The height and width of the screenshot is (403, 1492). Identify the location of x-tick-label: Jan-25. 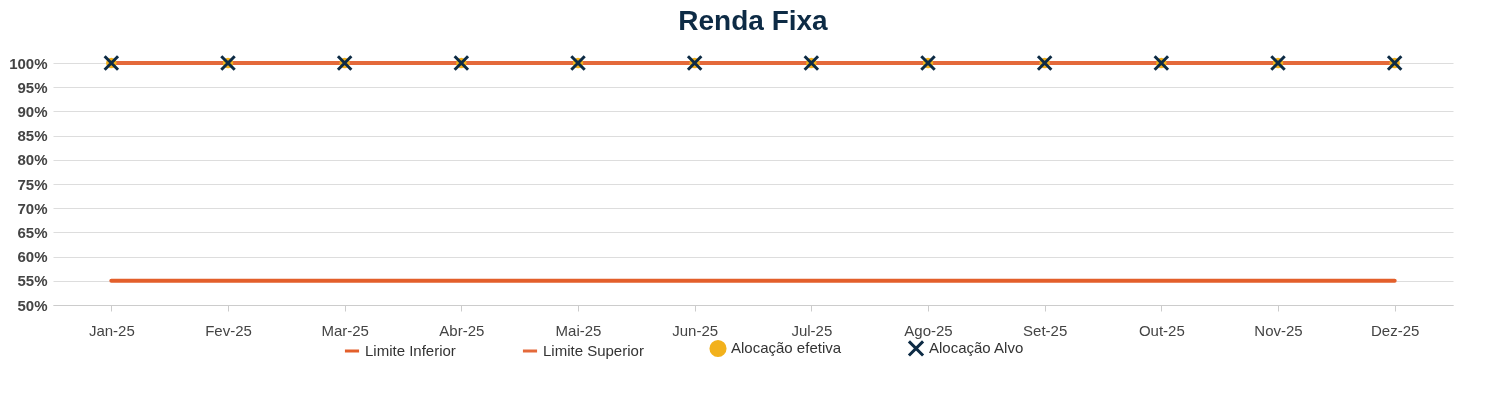
(111, 330).